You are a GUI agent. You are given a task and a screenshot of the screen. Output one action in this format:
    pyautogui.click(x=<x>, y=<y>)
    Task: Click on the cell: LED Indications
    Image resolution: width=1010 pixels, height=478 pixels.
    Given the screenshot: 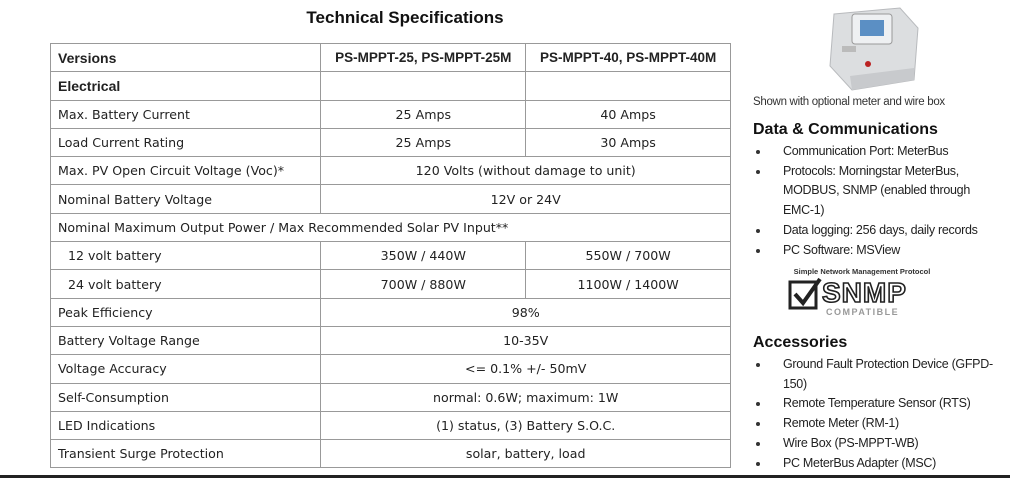 What is the action you would take?
    pyautogui.click(x=185, y=425)
    